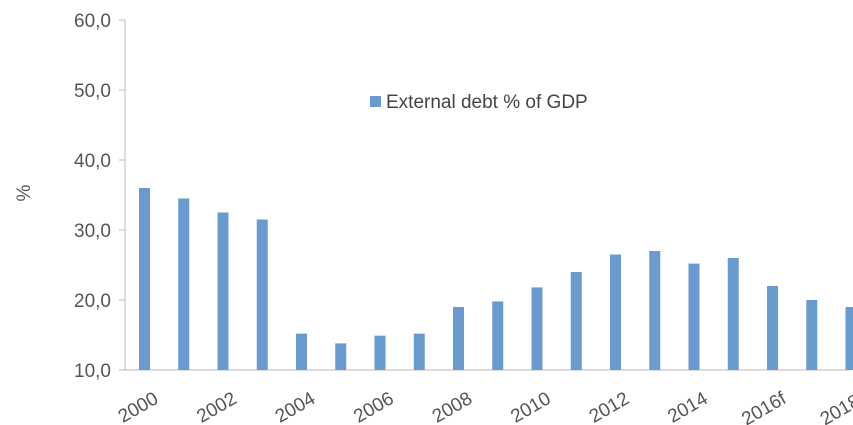 This screenshot has height=425, width=853. What do you see at coordinates (262, 294) in the screenshot?
I see `bar-2003` at bounding box center [262, 294].